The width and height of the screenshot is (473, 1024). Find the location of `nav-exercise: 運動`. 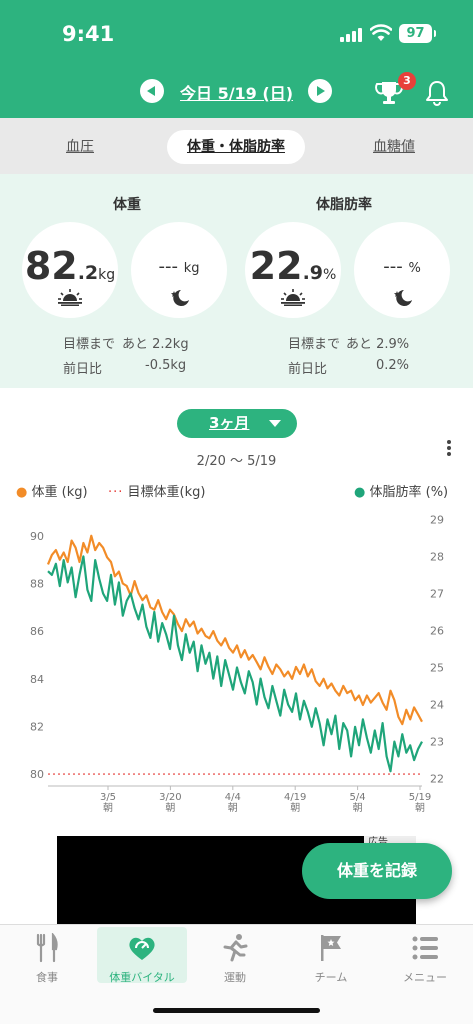

nav-exercise: 運動 is located at coordinates (235, 955).